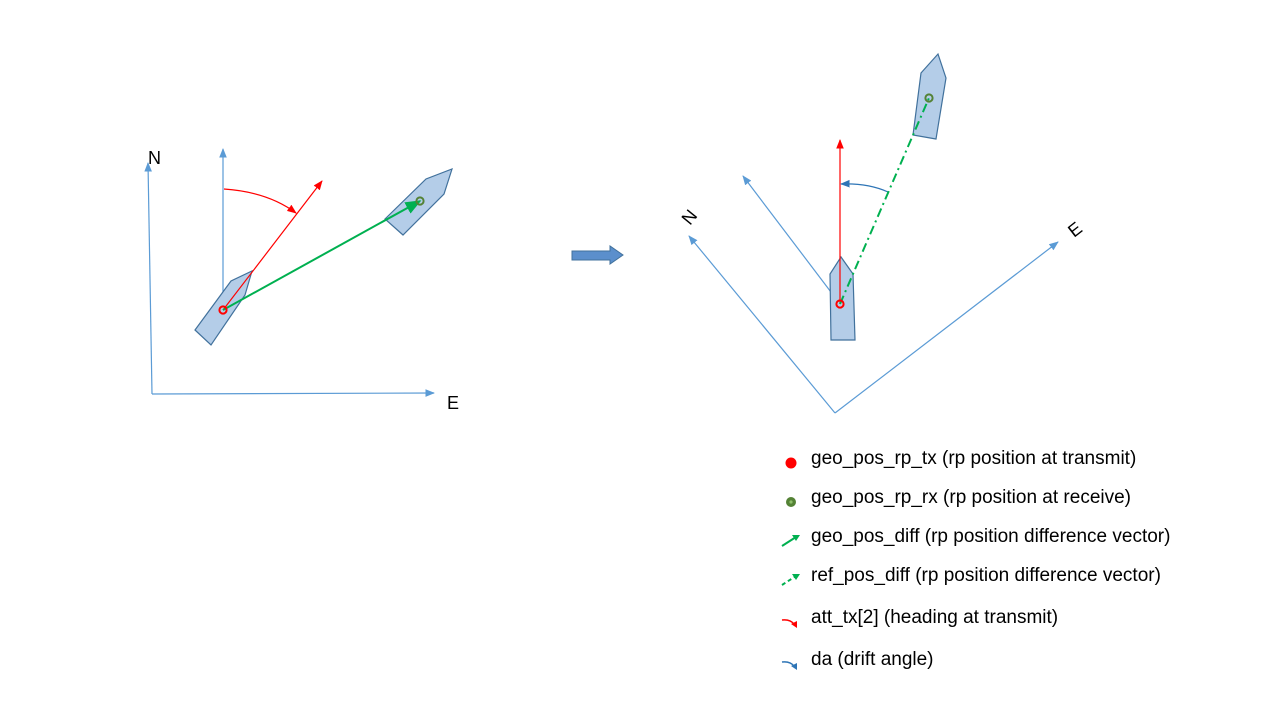 The image size is (1280, 720). I want to click on green-dot-icon, so click(791, 502).